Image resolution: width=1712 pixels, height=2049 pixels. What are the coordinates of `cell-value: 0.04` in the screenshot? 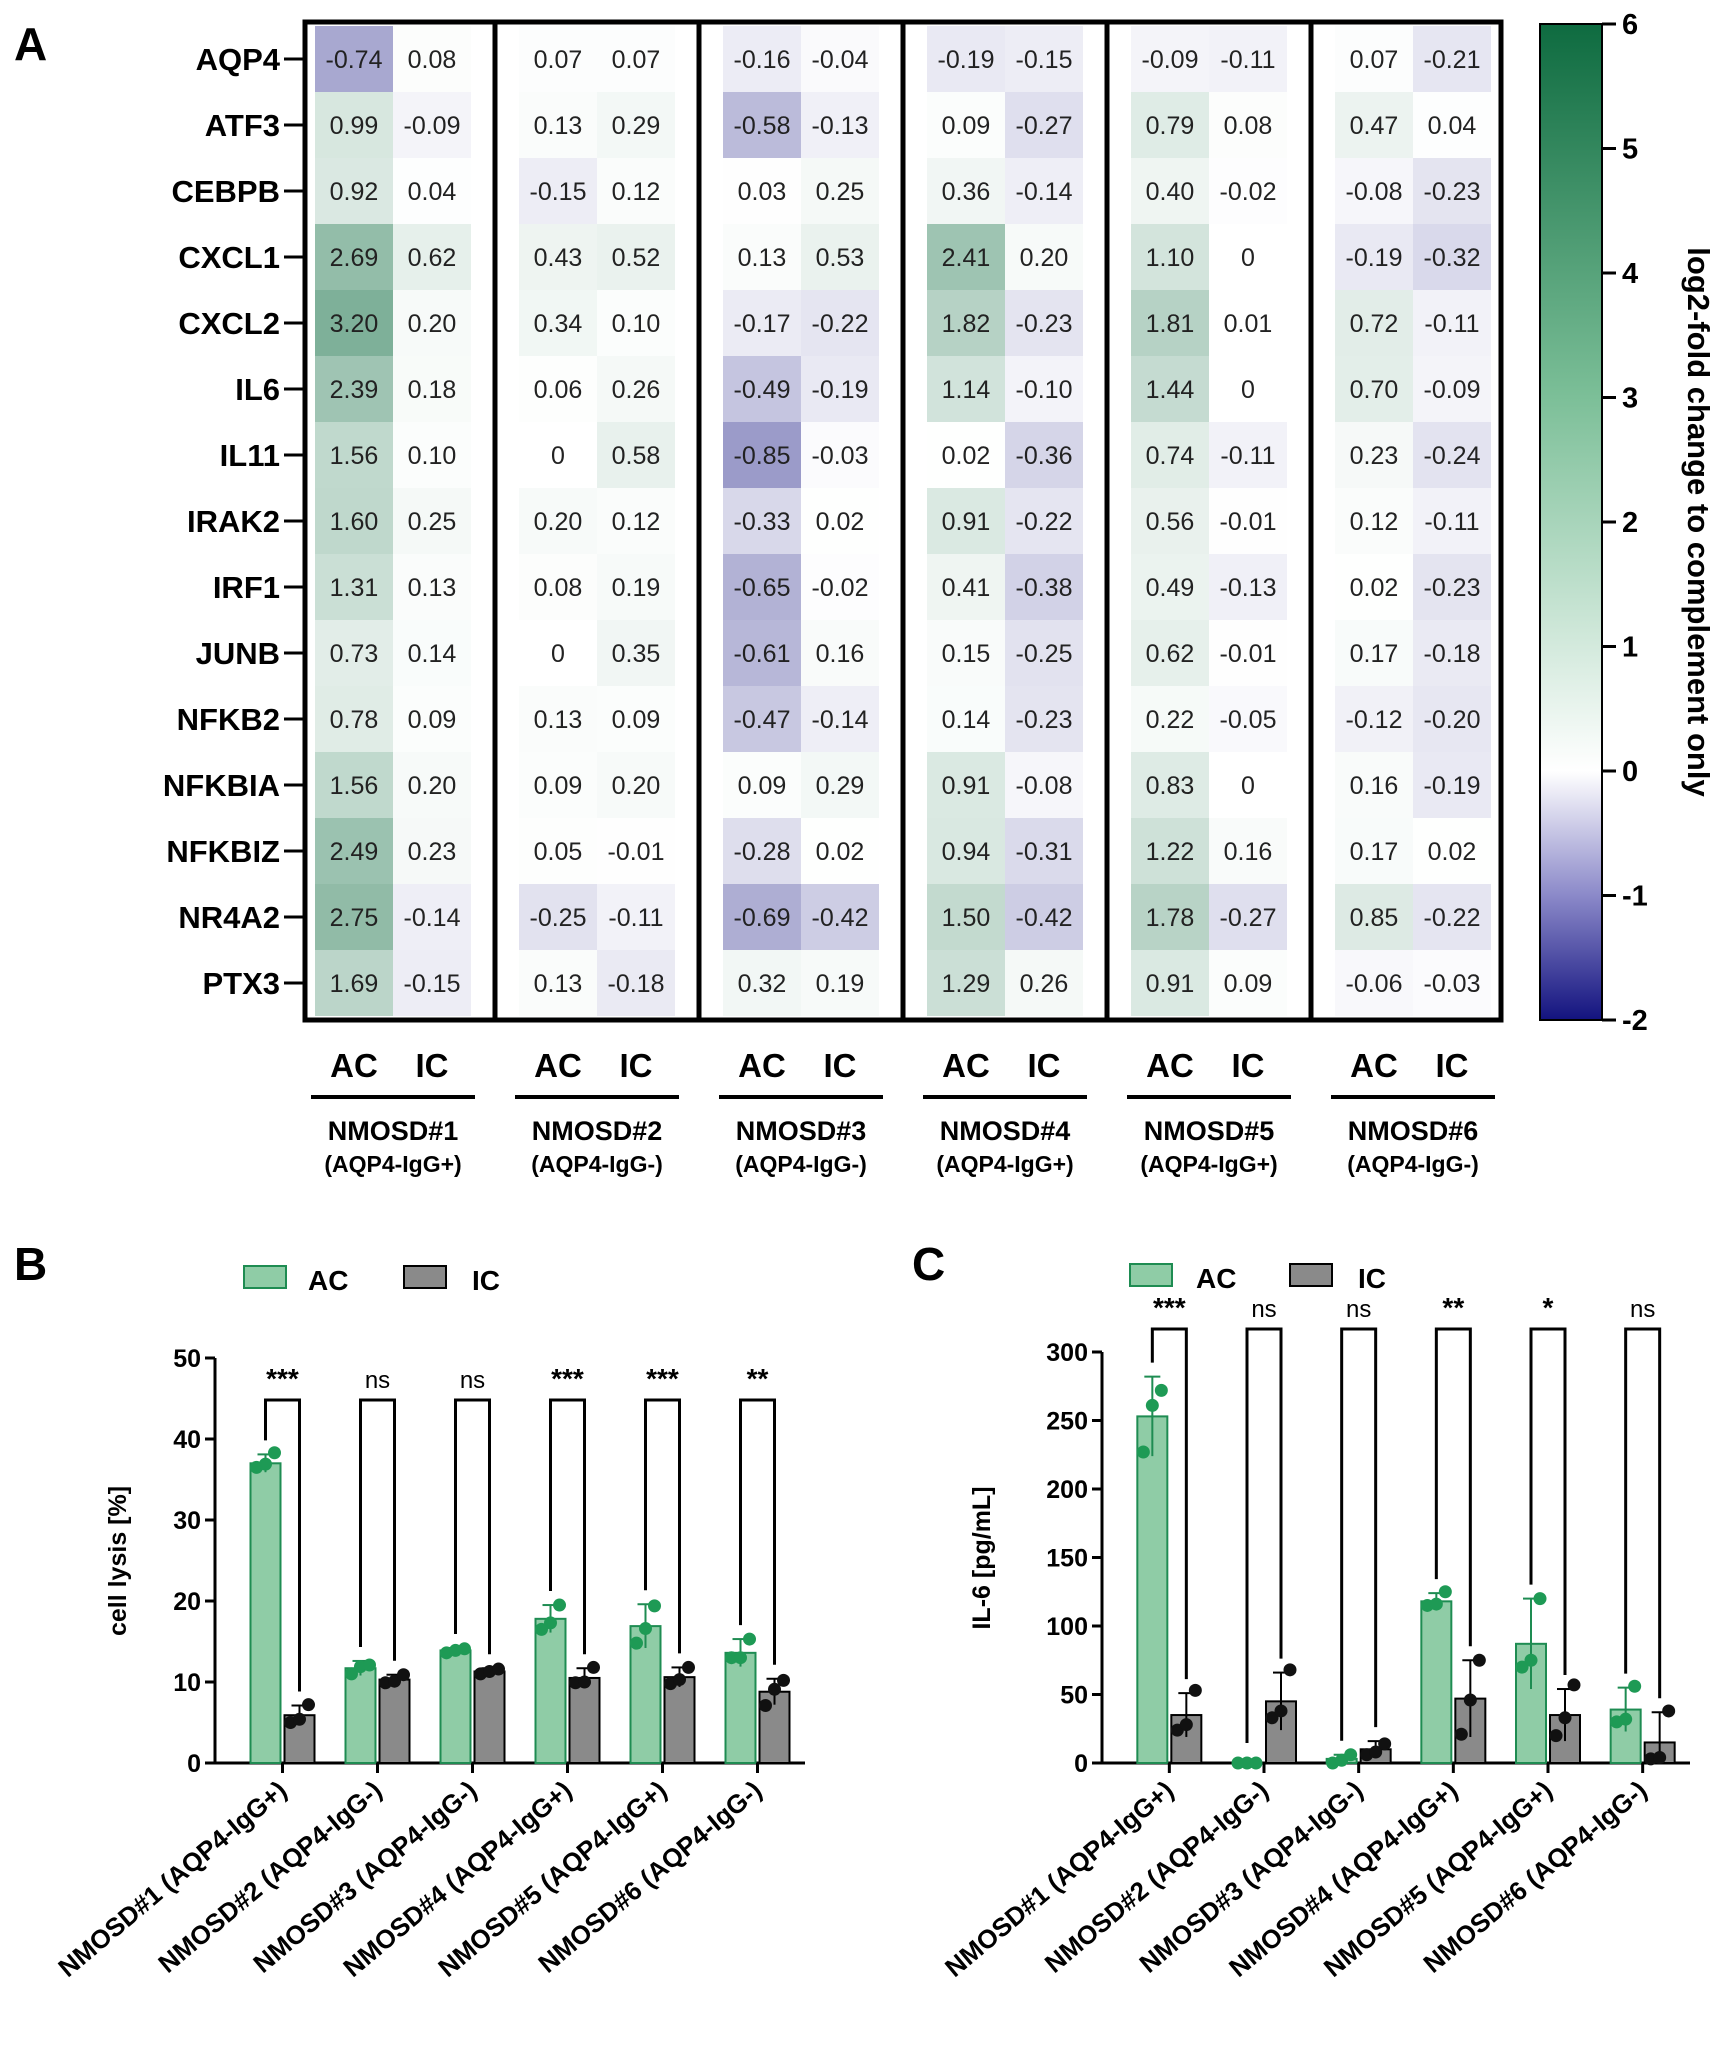 It's located at (1452, 126).